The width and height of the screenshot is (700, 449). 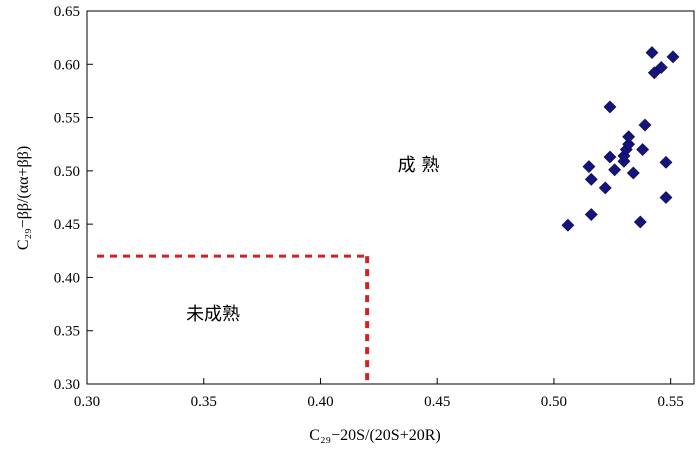 What do you see at coordinates (67, 12) in the screenshot?
I see `y-tick-label: 0.65` at bounding box center [67, 12].